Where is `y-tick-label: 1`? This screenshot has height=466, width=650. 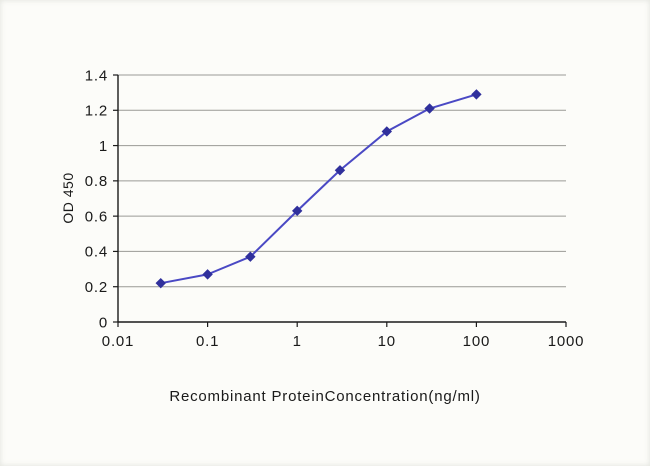
y-tick-label: 1 is located at coordinates (103, 146).